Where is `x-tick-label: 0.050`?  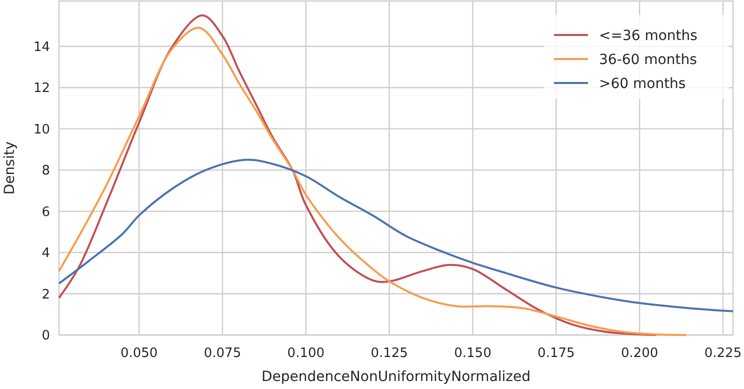
x-tick-label: 0.050 is located at coordinates (139, 353).